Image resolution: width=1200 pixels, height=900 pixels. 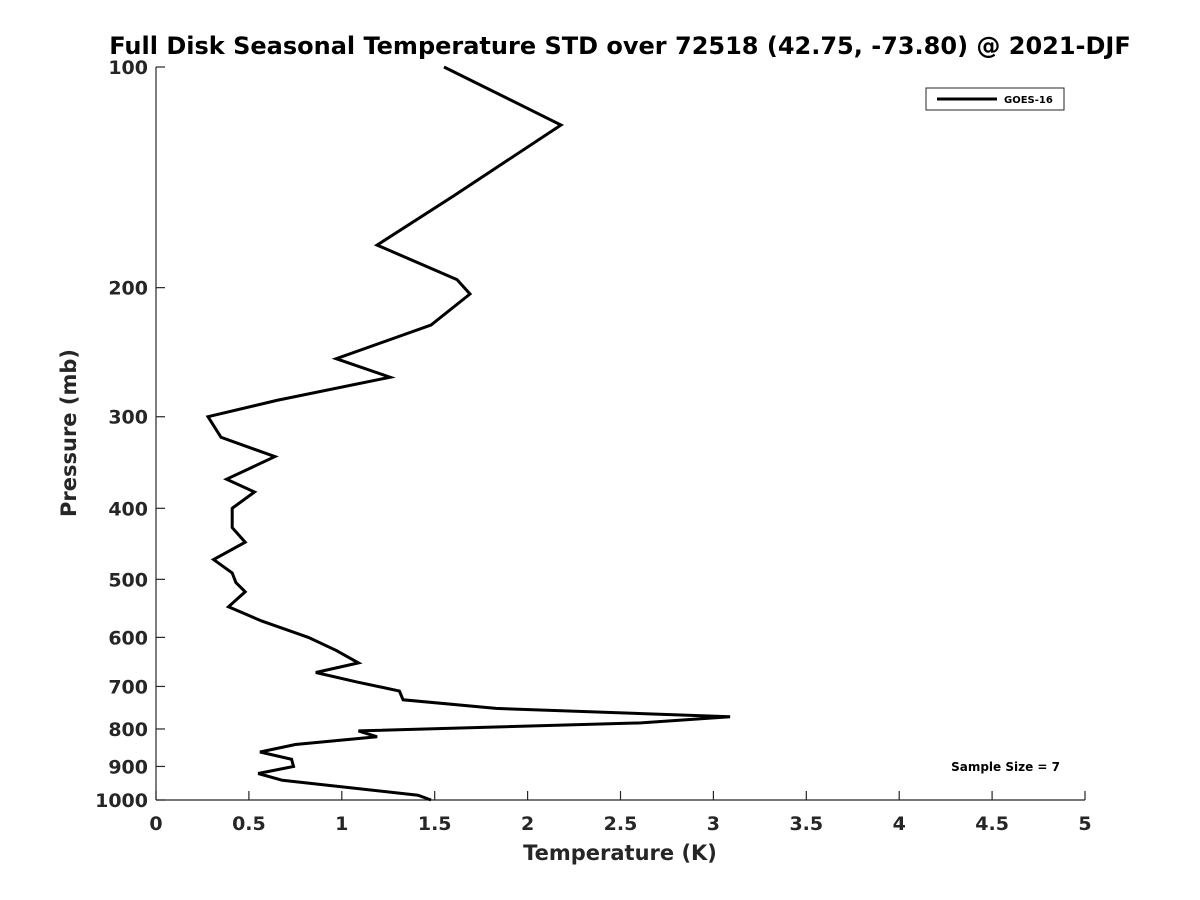 I want to click on y-tick-label: 900, so click(x=128, y=767).